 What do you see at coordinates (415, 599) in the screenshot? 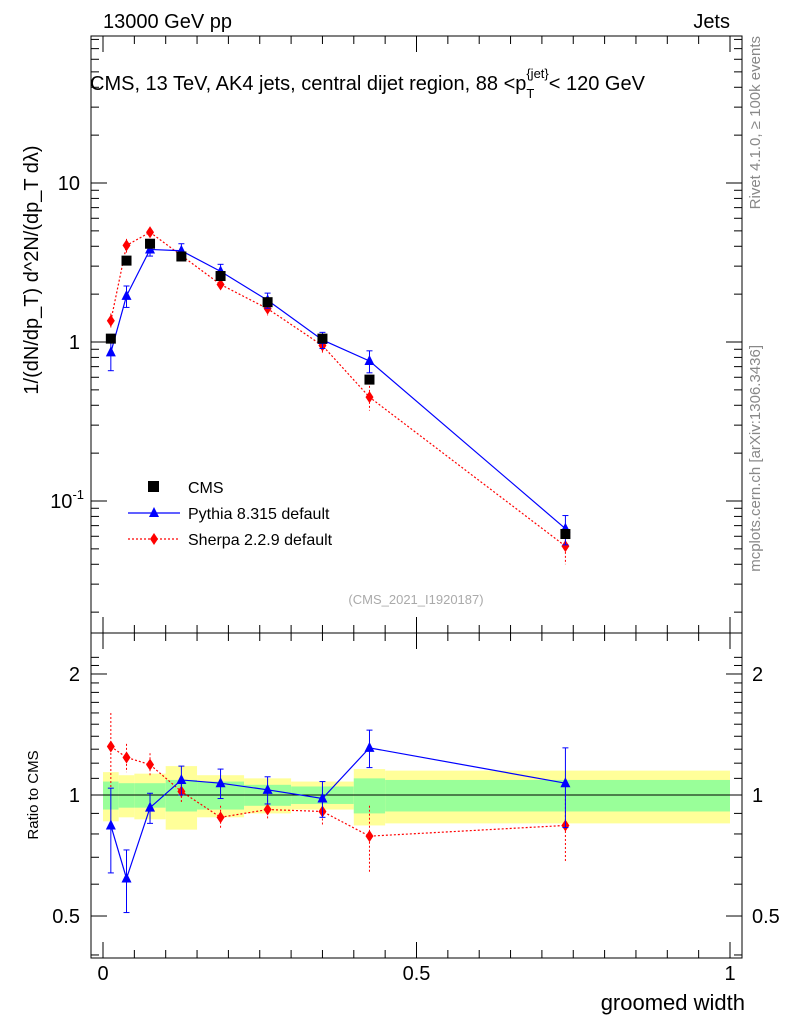
I see `watermark: (CMS_2021_I1920187)` at bounding box center [415, 599].